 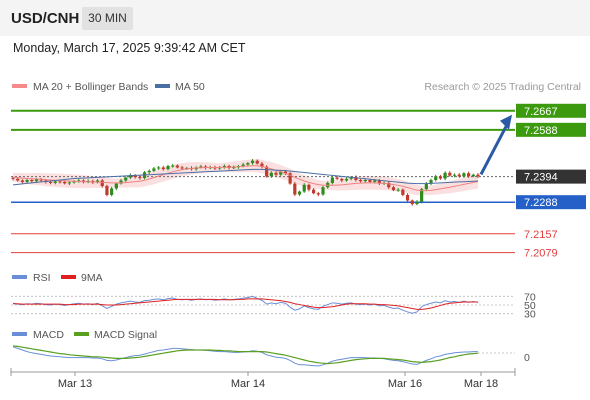 I want to click on ma9-legend-swatch, so click(x=68, y=277).